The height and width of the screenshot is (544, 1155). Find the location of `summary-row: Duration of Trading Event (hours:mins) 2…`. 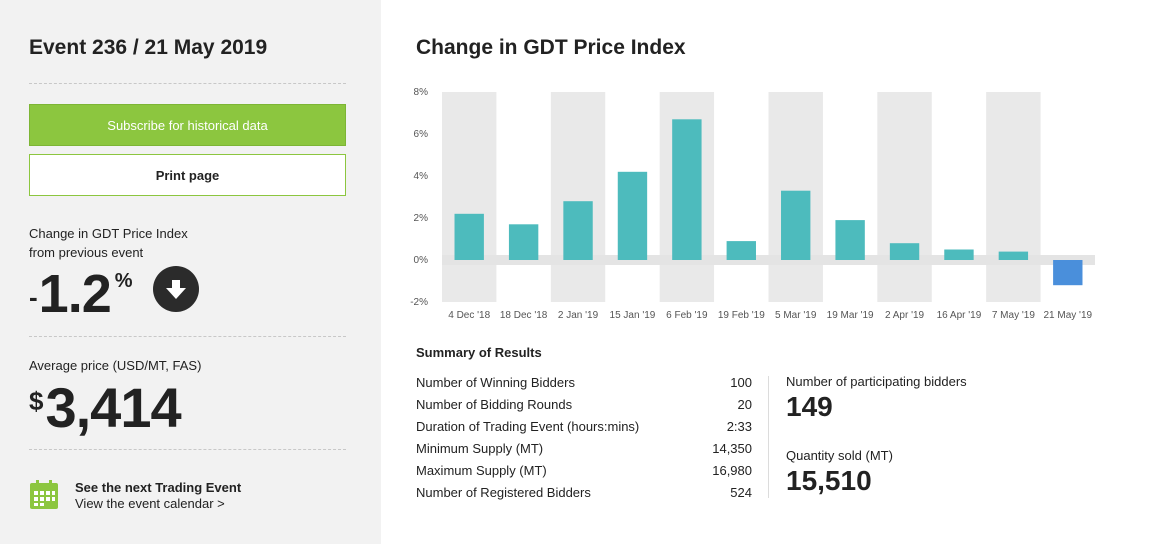

summary-row: Duration of Trading Event (hours:mins) 2… is located at coordinates (584, 426).